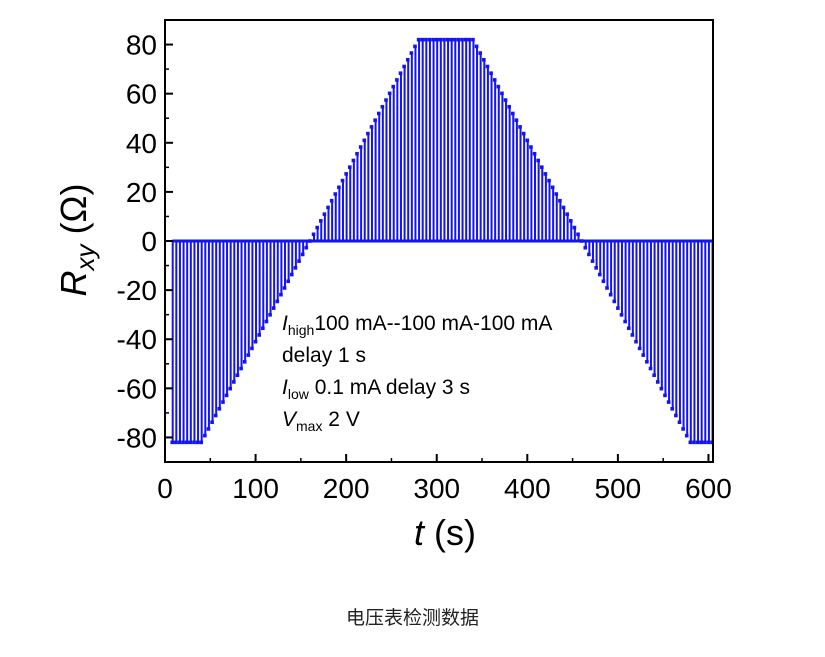 This screenshot has height=657, width=825. What do you see at coordinates (137, 290) in the screenshot?
I see `y-tick-label: -20` at bounding box center [137, 290].